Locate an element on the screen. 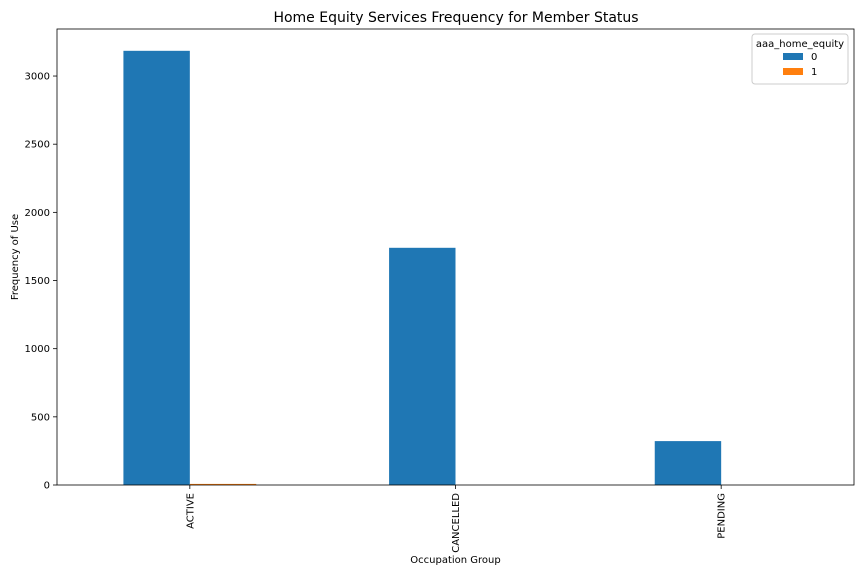 The image size is (864, 576). y-axis-label: Frequency of Use is located at coordinates (15, 257).